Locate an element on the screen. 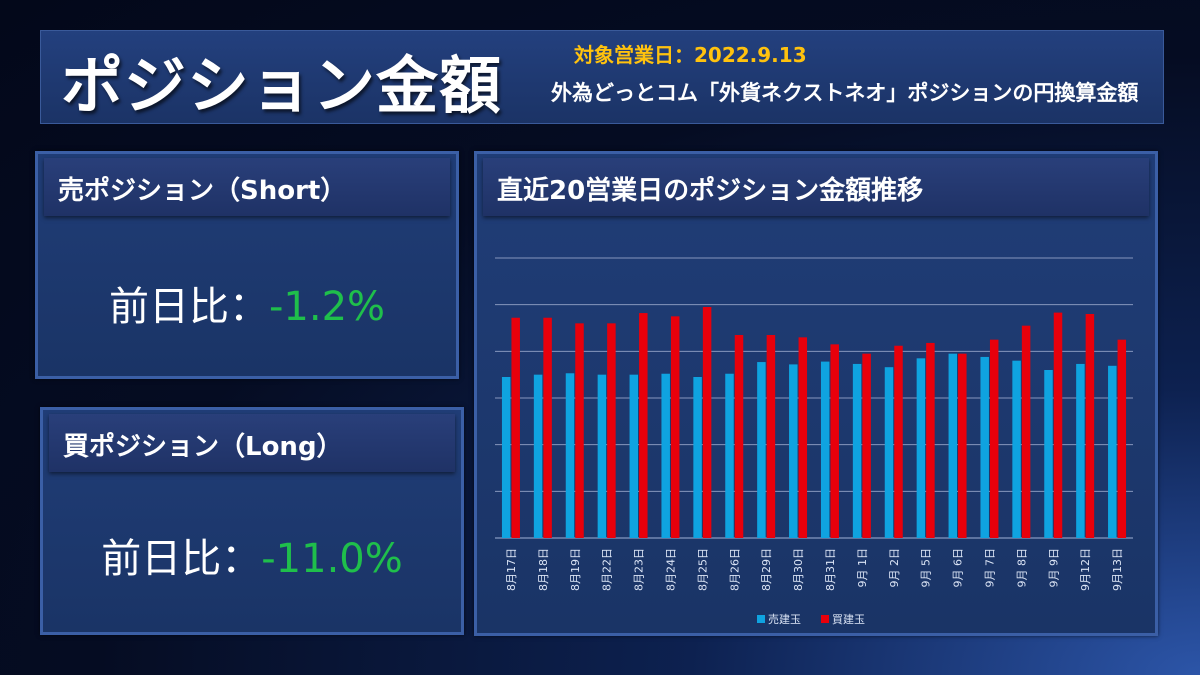  long-panel-header: 買ポジション（Long） is located at coordinates (252, 443).